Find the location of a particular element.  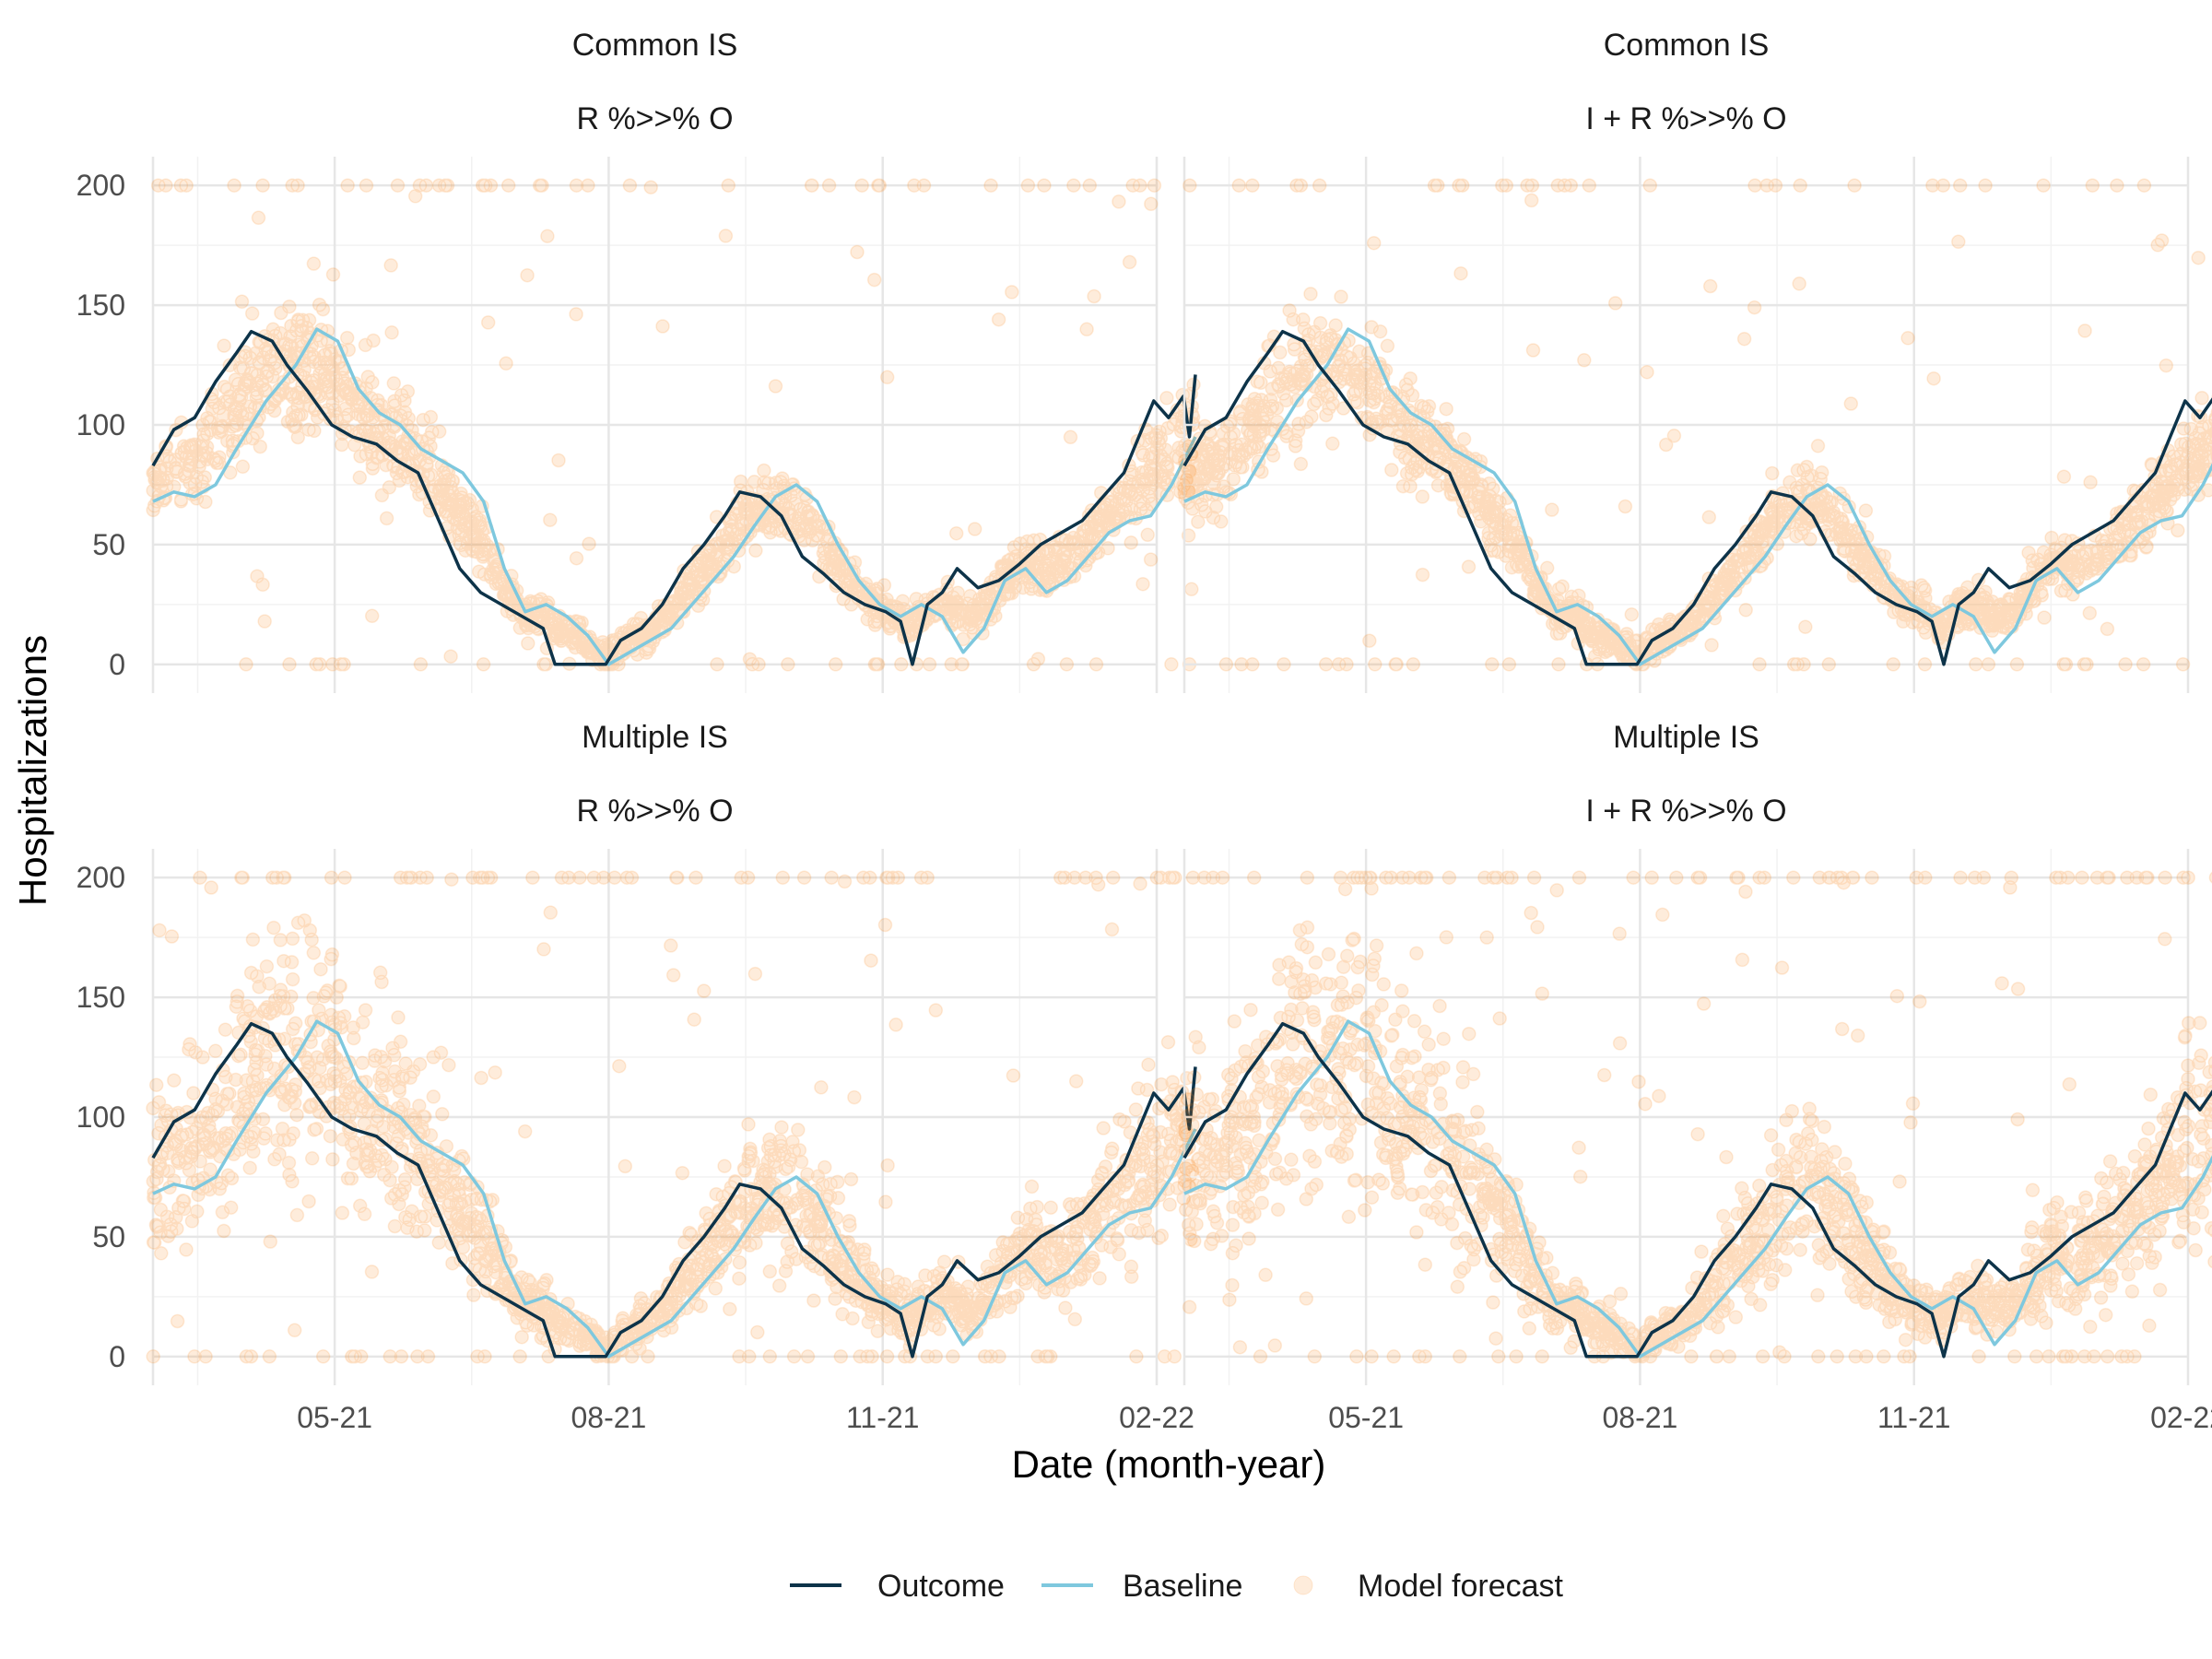

legend-label-baseline: Baseline is located at coordinates (1182, 1586).